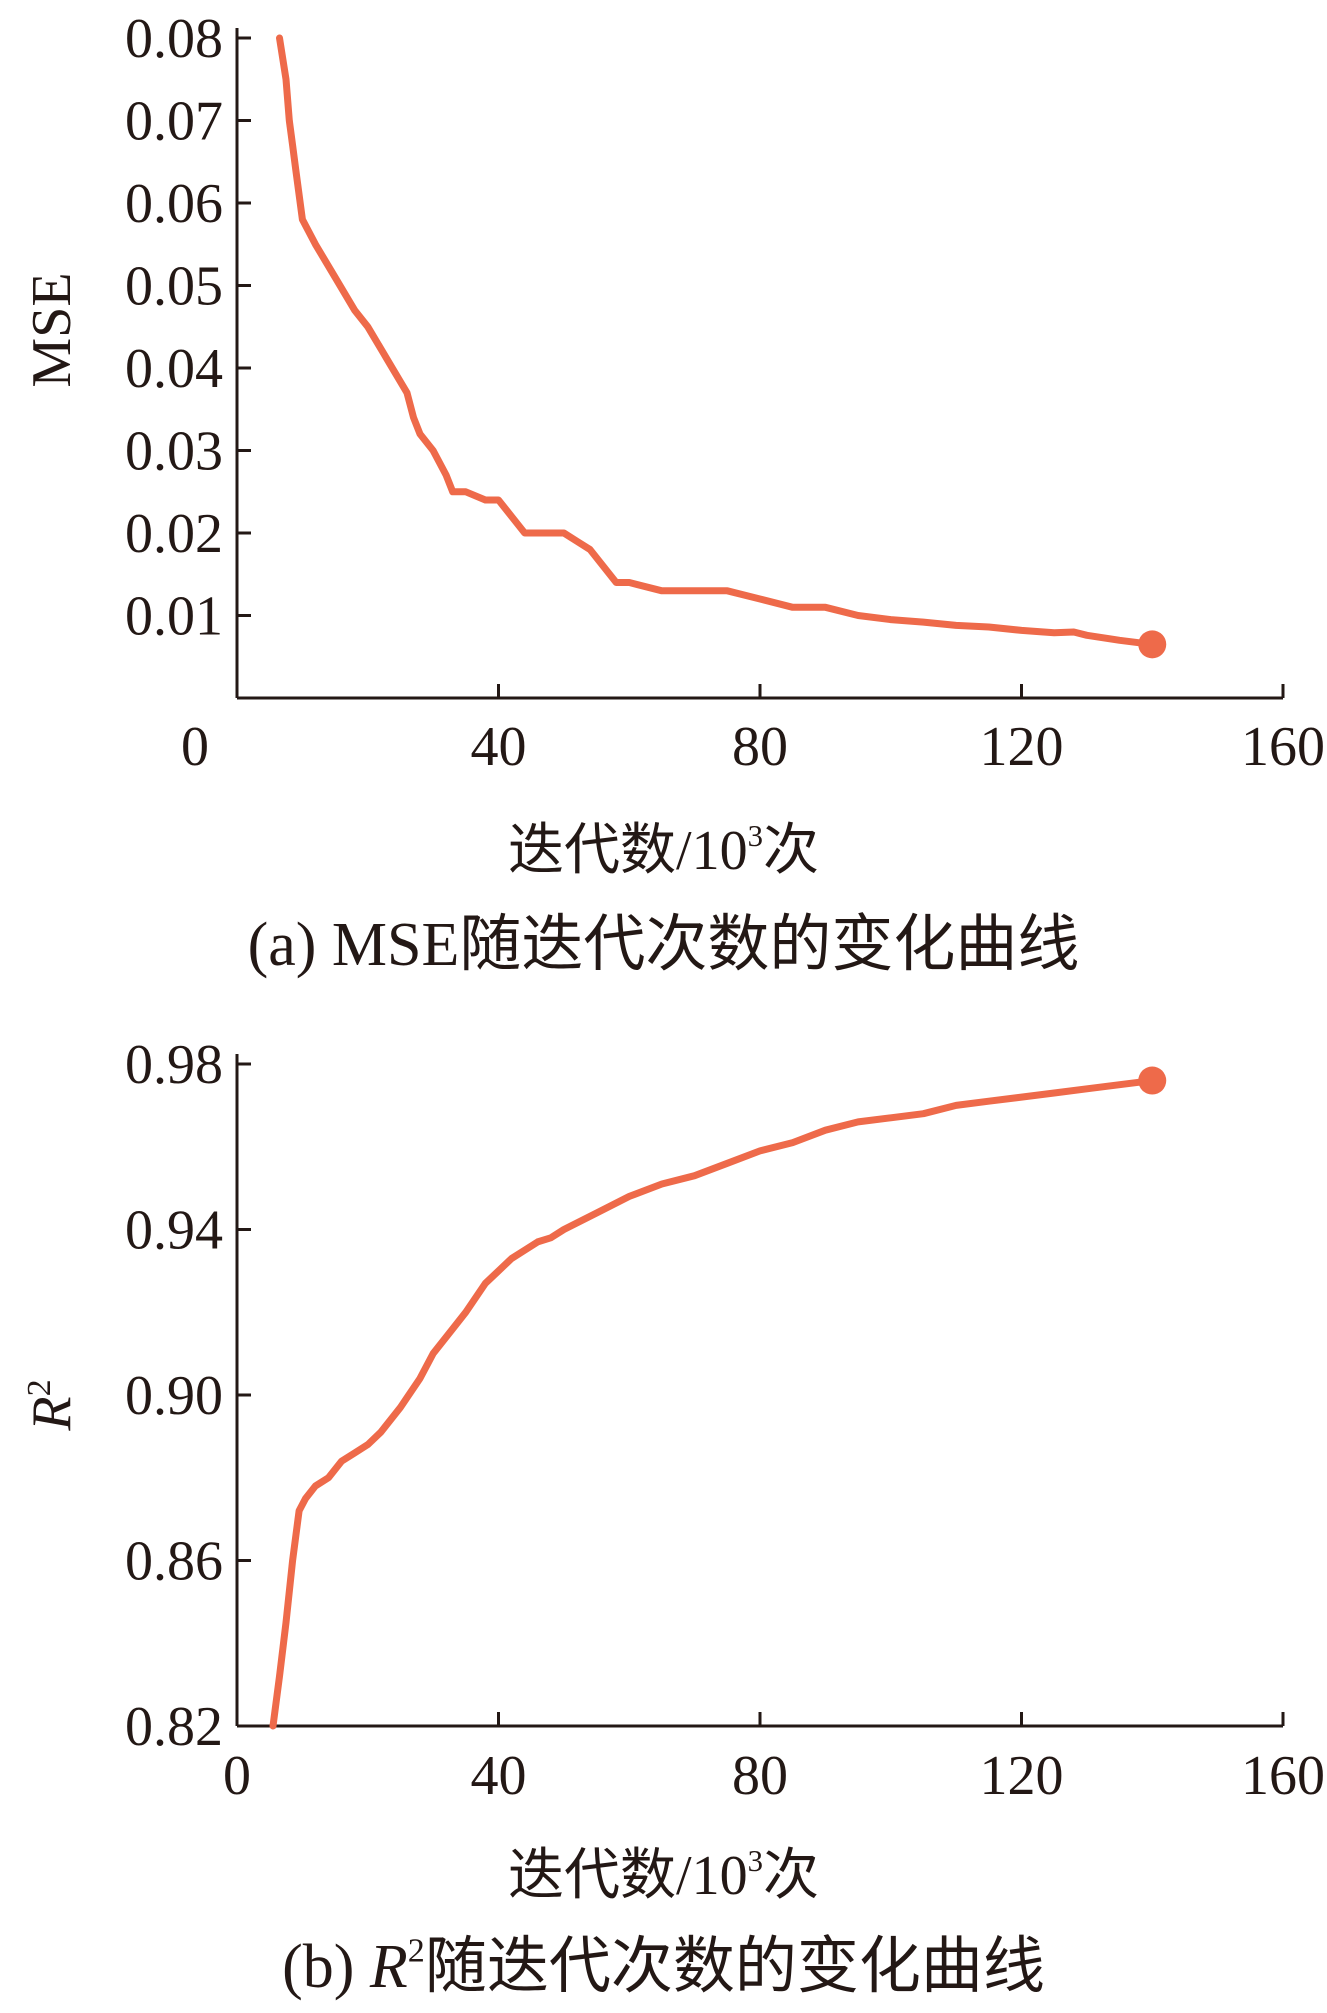 The image size is (1327, 2013). Describe the element at coordinates (174, 617) in the screenshot. I see `a-y-tick-label: 0.01` at that location.